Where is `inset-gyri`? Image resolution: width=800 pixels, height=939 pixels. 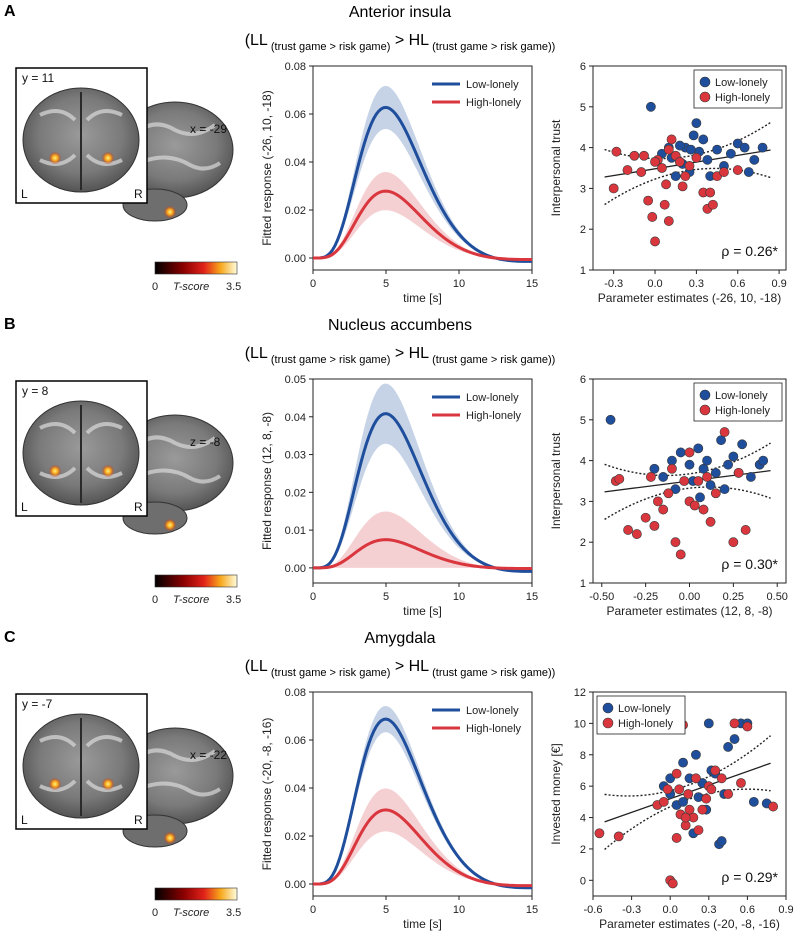 inset-gyri is located at coordinates (81, 137).